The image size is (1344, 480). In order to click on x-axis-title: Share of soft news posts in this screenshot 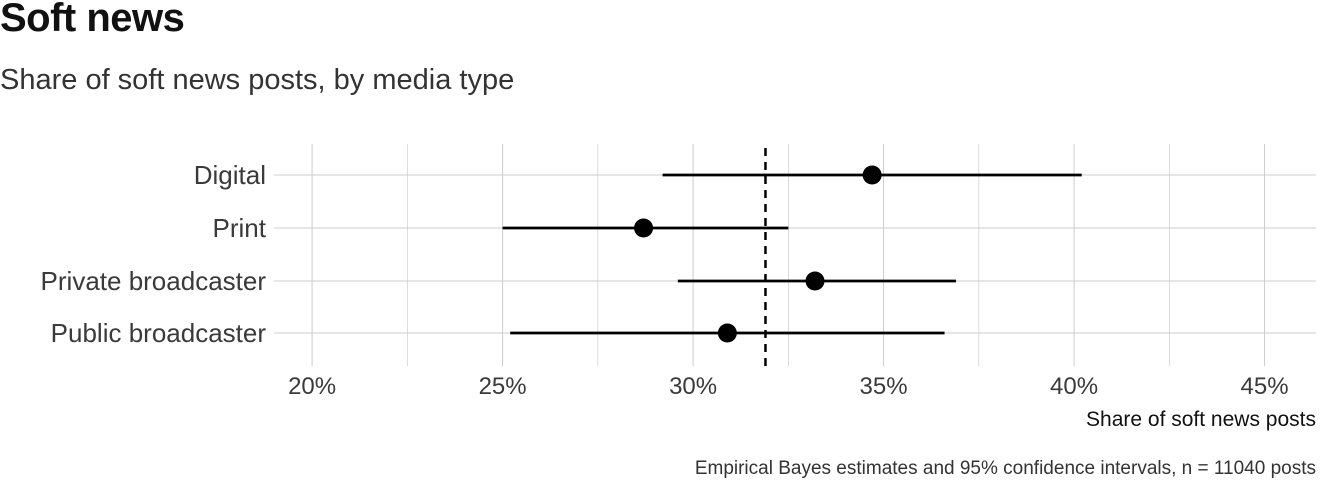, I will do `click(1201, 419)`.